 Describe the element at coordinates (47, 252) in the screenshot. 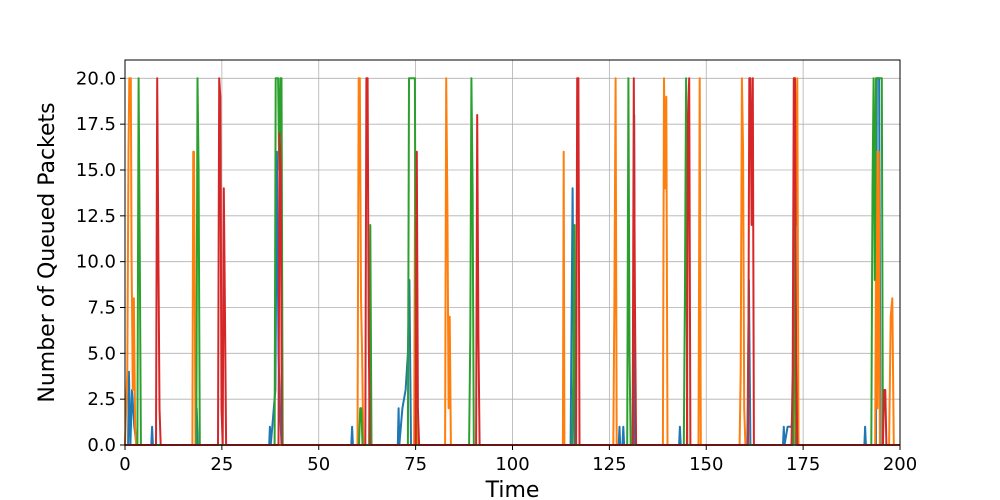

I see `y-axis-label: Number of Queued Packets` at that location.